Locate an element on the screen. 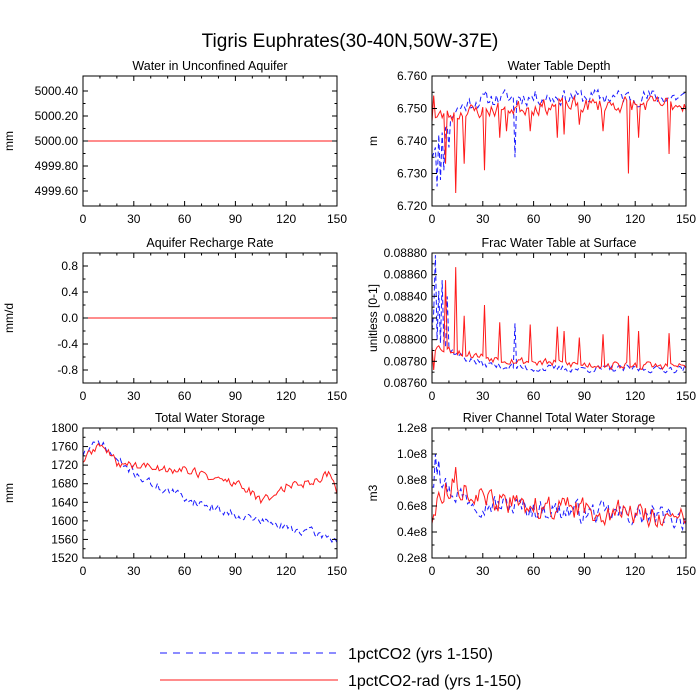 The height and width of the screenshot is (700, 700). y-tick-label: 6.730 is located at coordinates (412, 174).